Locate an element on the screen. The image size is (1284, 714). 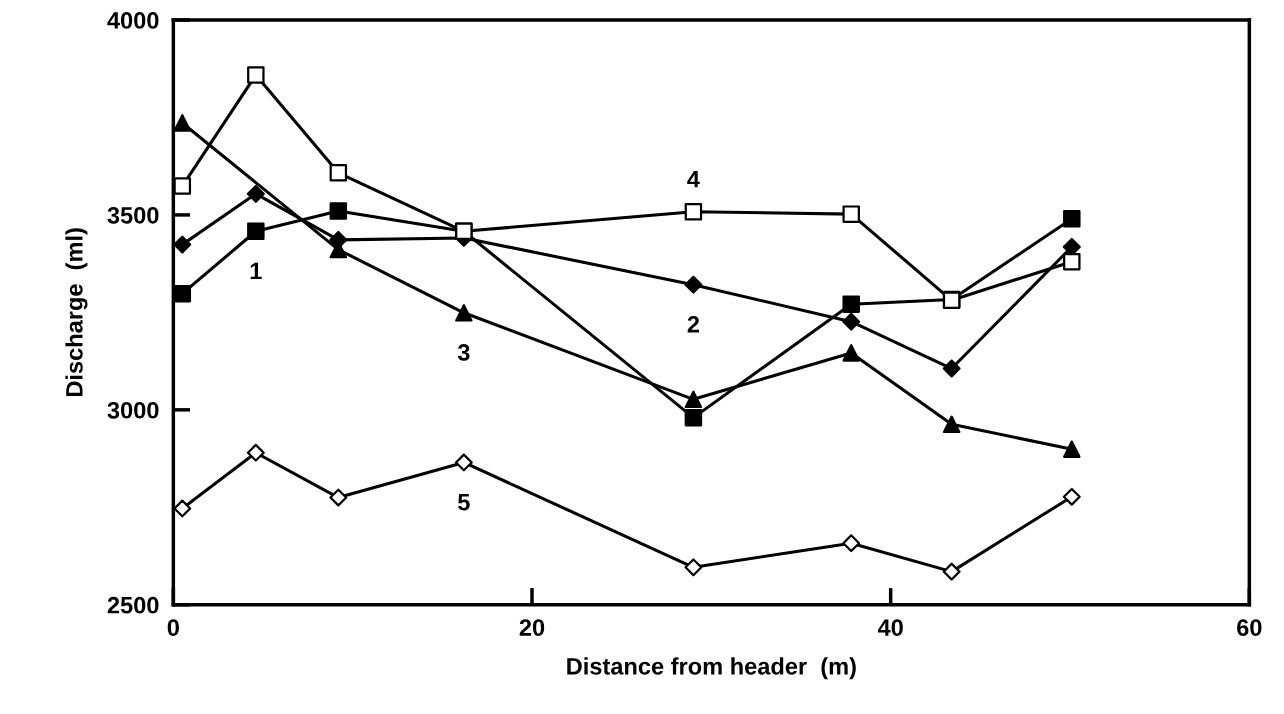
annotation: 4 is located at coordinates (693, 179).